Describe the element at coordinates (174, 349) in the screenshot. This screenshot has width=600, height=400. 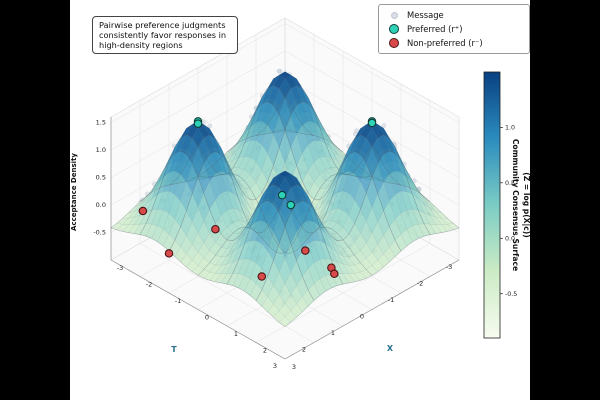
I see `y-axis-label: T` at that location.